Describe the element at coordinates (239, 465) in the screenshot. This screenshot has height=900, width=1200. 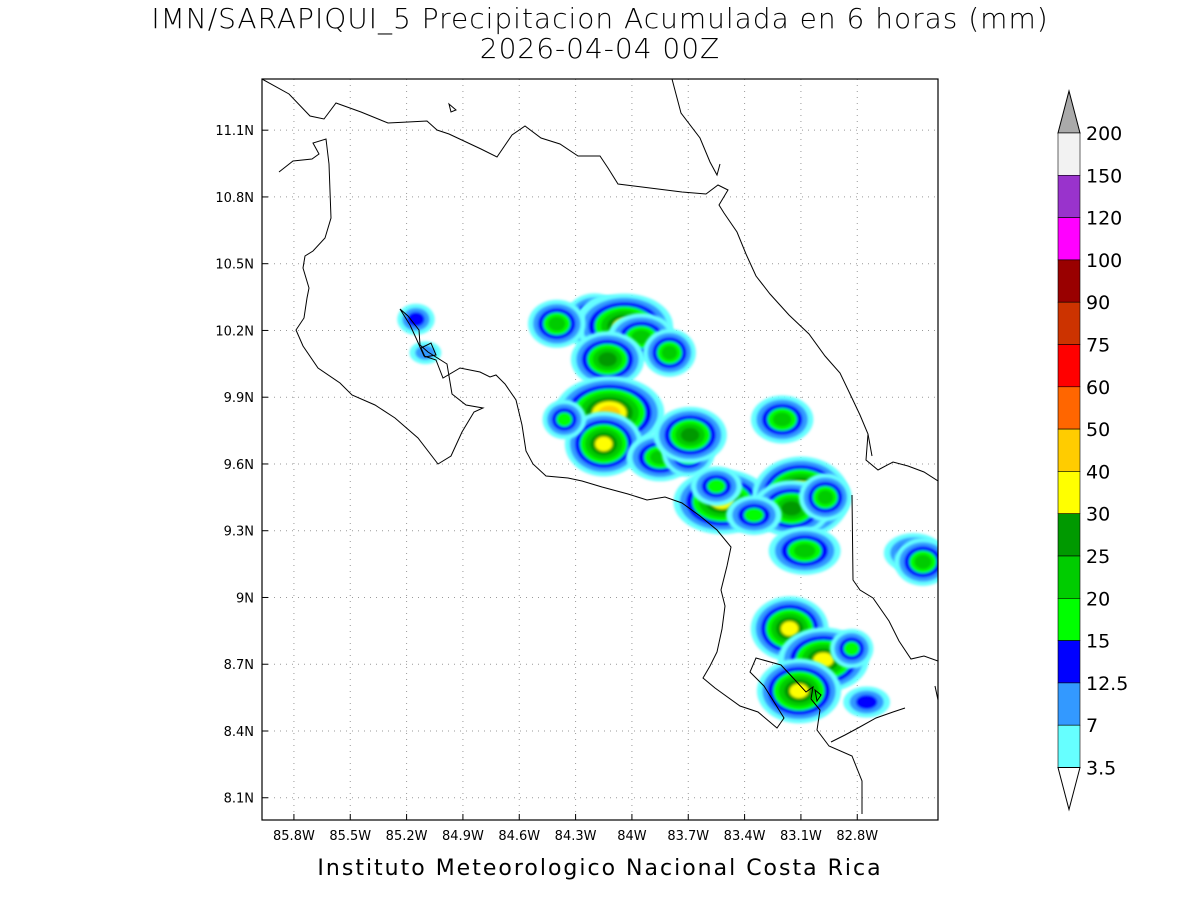
I see `lat-tick-label: 9.6N` at that location.